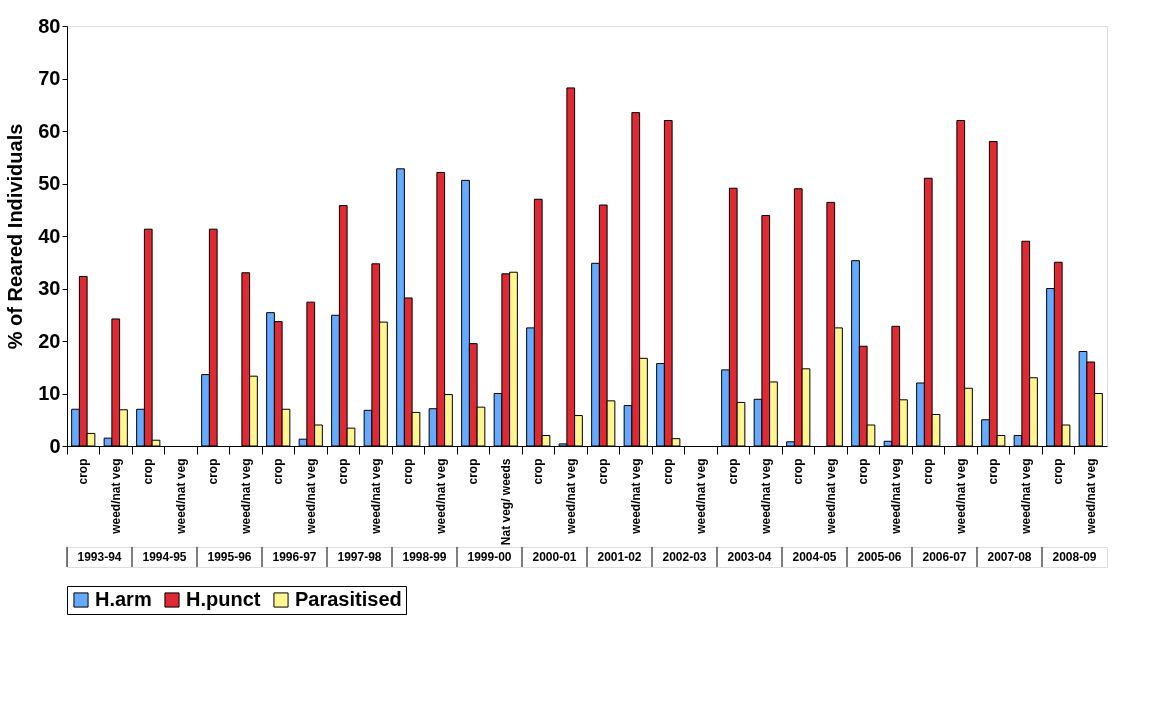 This screenshot has height=701, width=1163. I want to click on y-tick-label: 80, so click(49, 25).